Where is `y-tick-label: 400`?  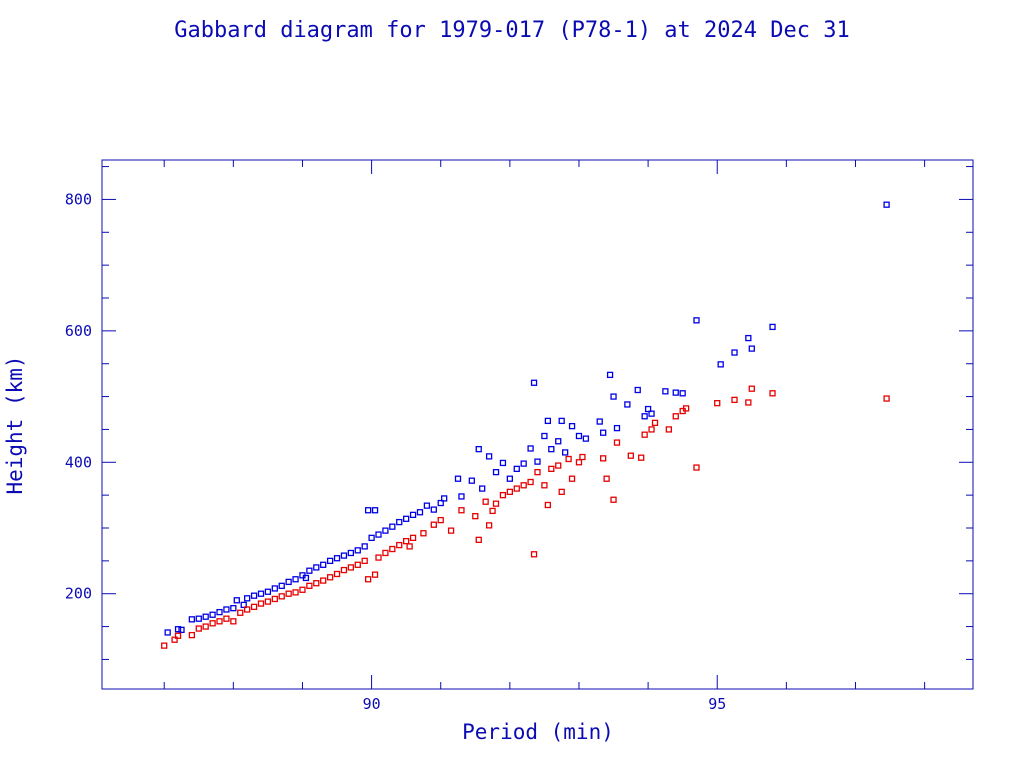
y-tick-label: 400 is located at coordinates (78, 462).